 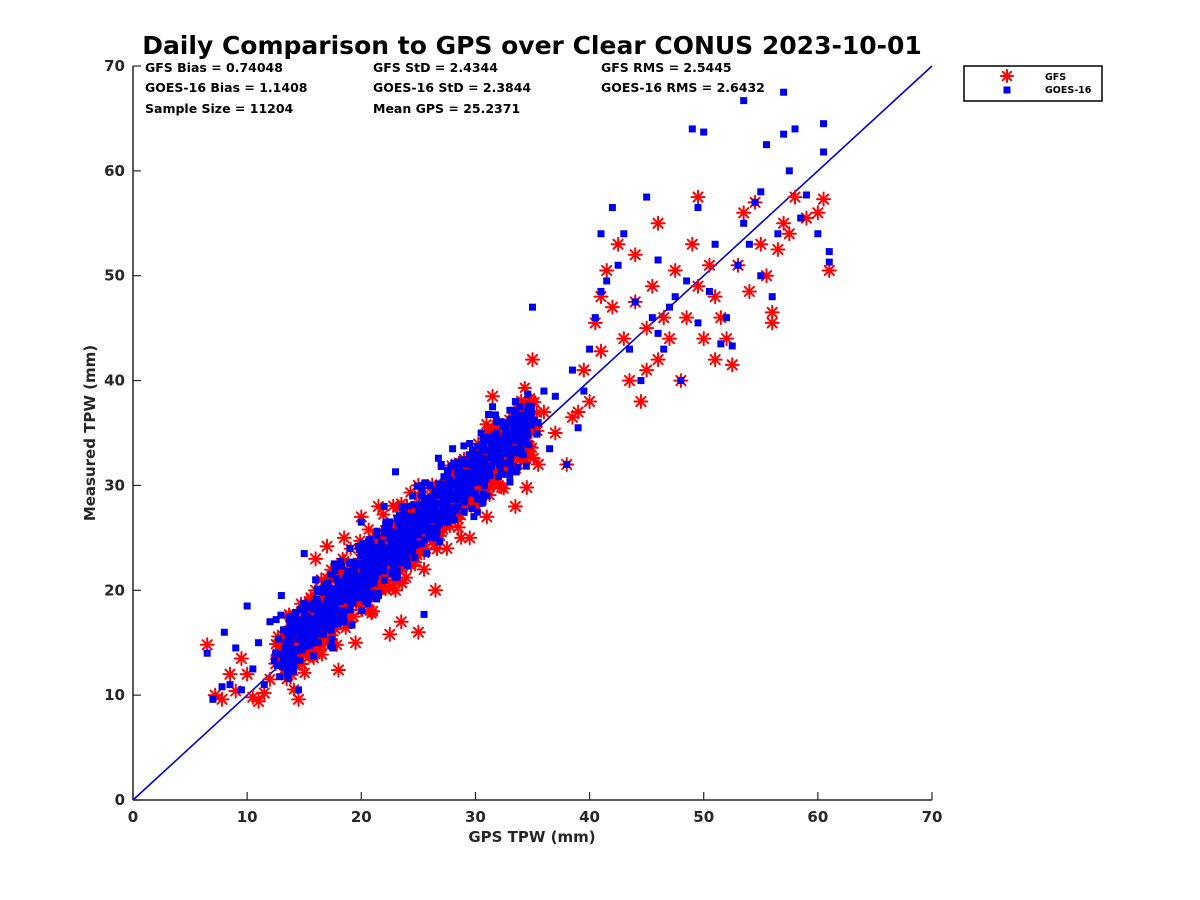 What do you see at coordinates (666, 67) in the screenshot?
I see `stat-gfs-rms: GFS RMS = 2.5445` at bounding box center [666, 67].